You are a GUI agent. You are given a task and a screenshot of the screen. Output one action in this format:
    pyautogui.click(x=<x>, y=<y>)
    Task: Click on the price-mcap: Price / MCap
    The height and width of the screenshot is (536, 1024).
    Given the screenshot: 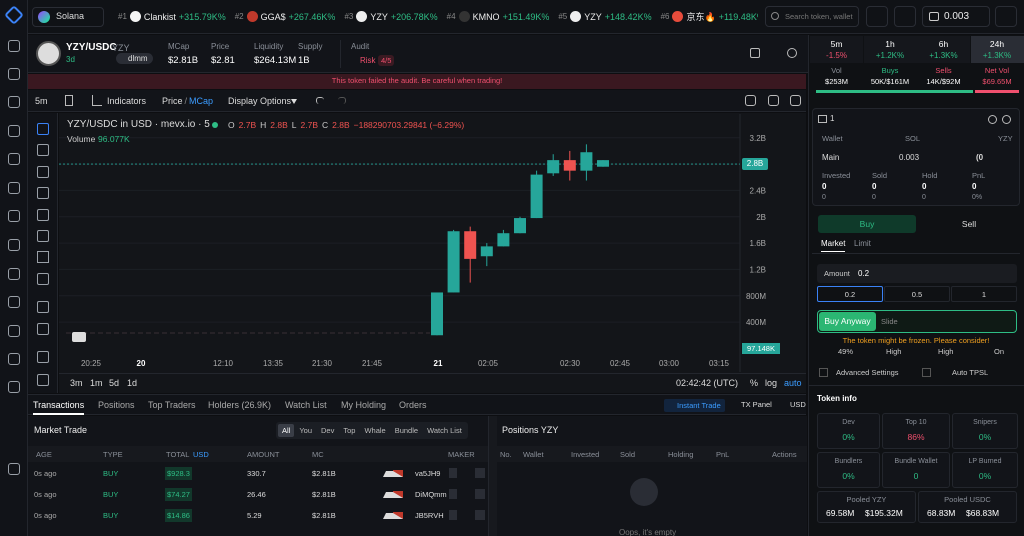 What is the action you would take?
    pyautogui.click(x=187, y=101)
    